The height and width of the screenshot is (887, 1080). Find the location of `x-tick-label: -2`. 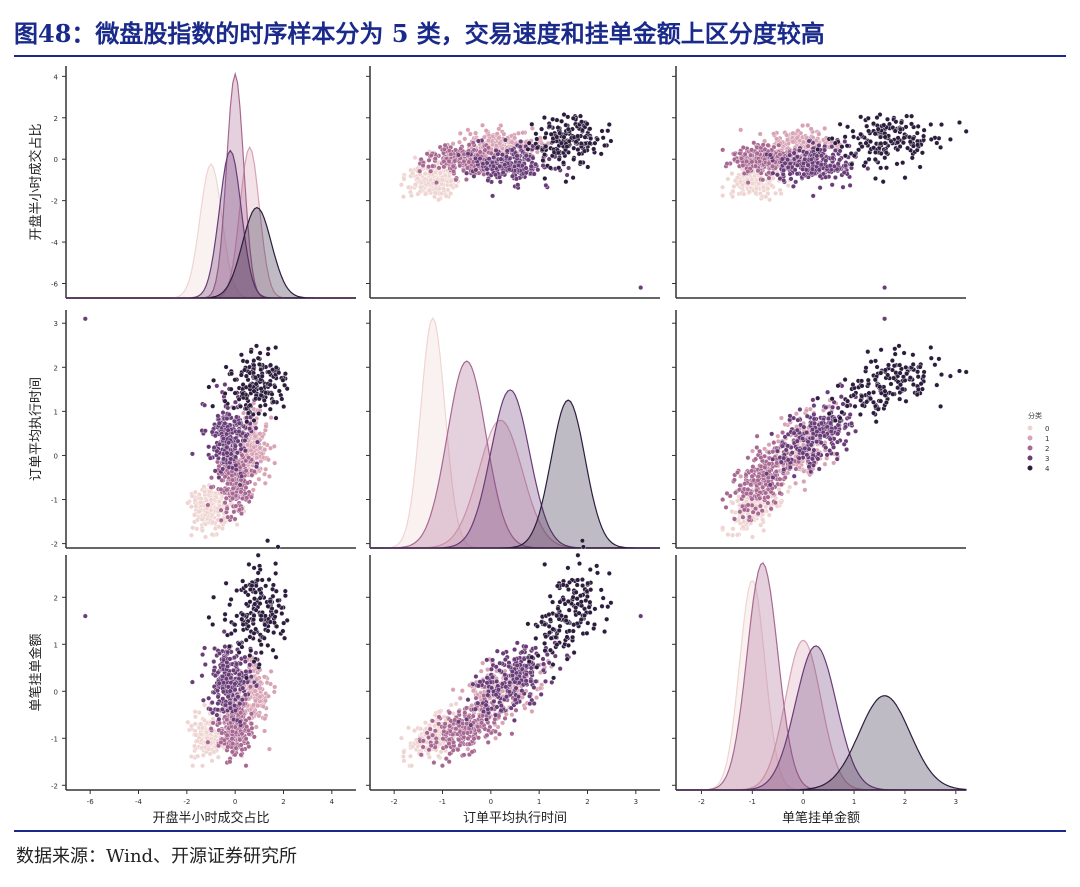

x-tick-label: -2 is located at coordinates (186, 802).